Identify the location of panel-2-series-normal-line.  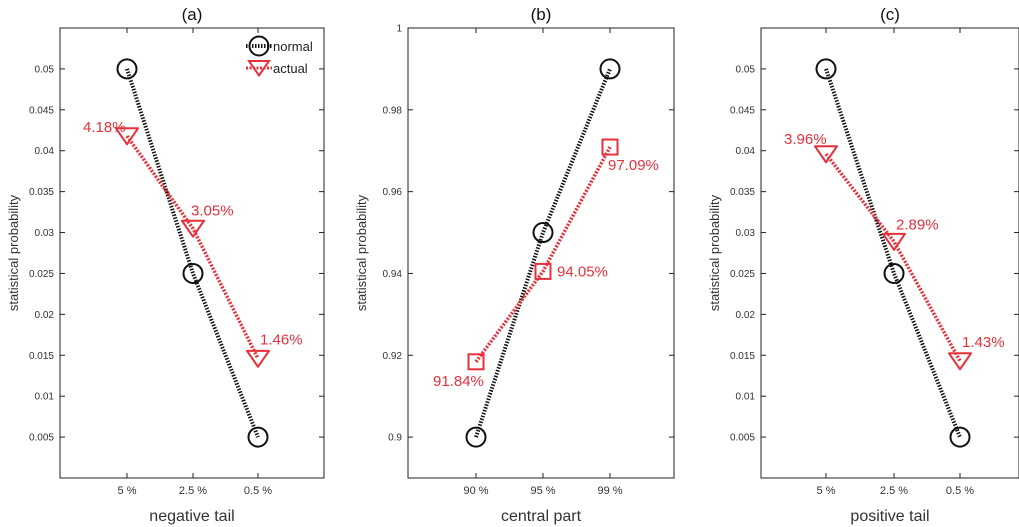
(893, 253).